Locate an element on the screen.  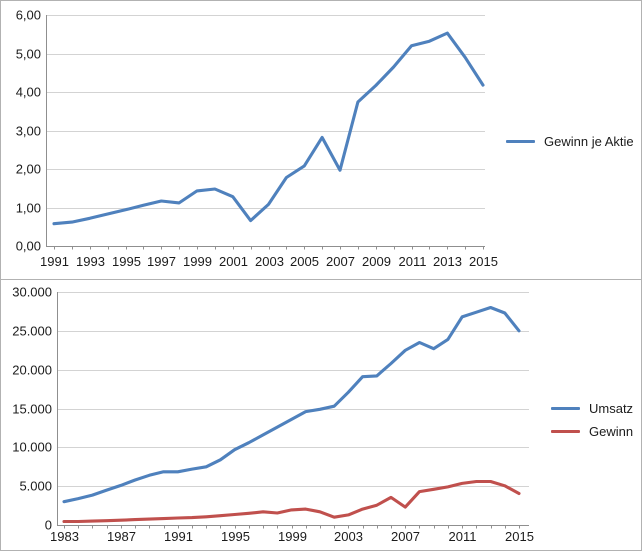
series-line-gewinn is located at coordinates (291, 501).